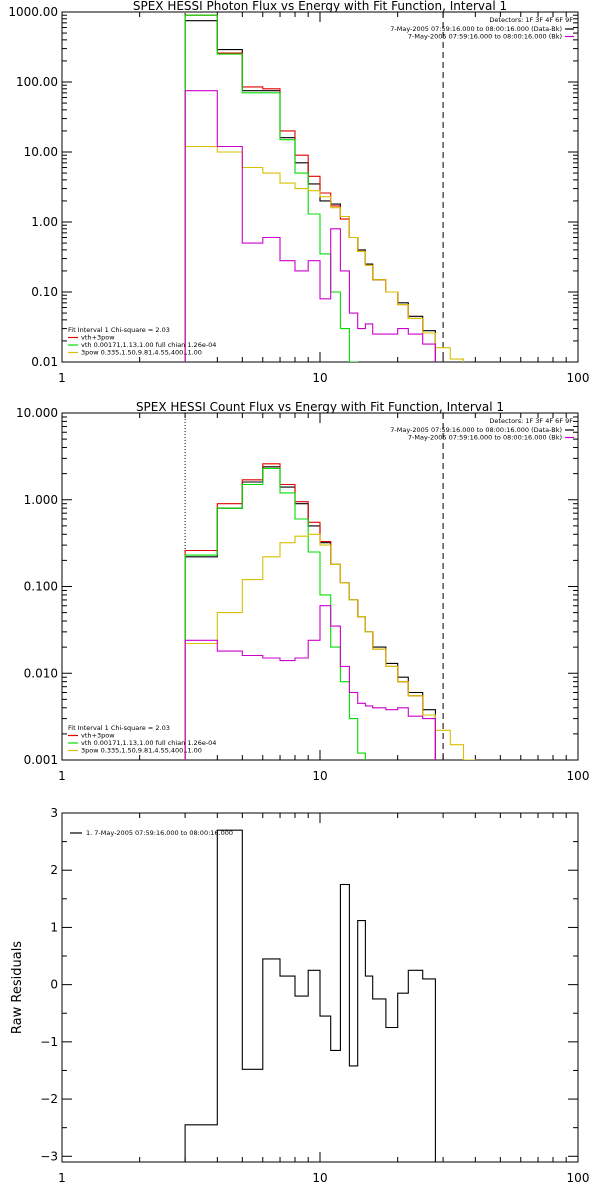 The width and height of the screenshot is (600, 1200). What do you see at coordinates (37, 82) in the screenshot?
I see `y-tick-label: 100.00` at bounding box center [37, 82].